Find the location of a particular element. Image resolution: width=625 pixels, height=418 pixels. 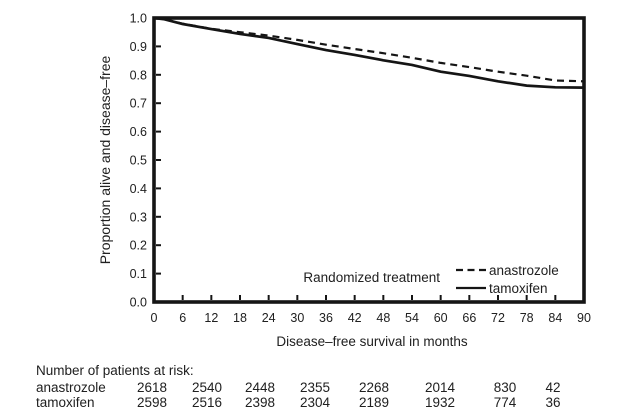

risk-count-cell: 2355 is located at coordinates (315, 387).